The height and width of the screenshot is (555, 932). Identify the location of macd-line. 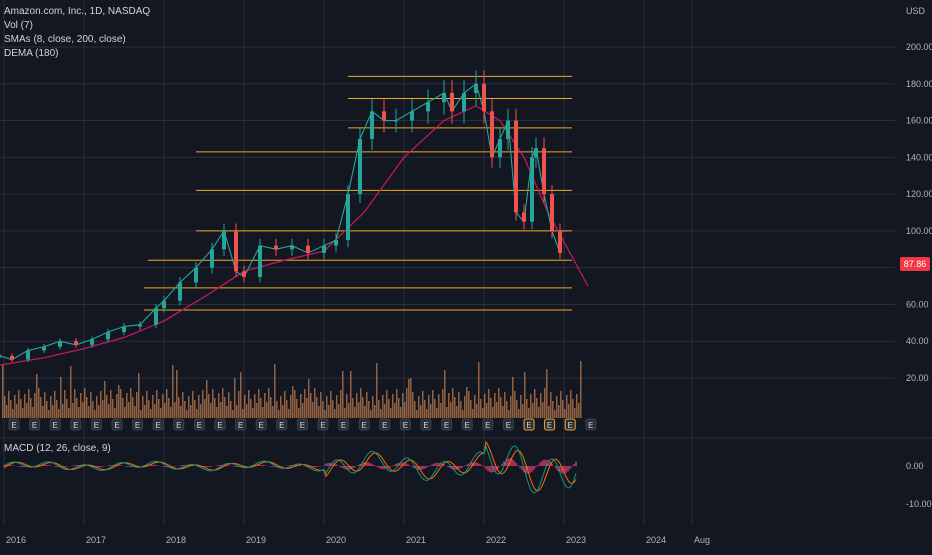
(290, 469).